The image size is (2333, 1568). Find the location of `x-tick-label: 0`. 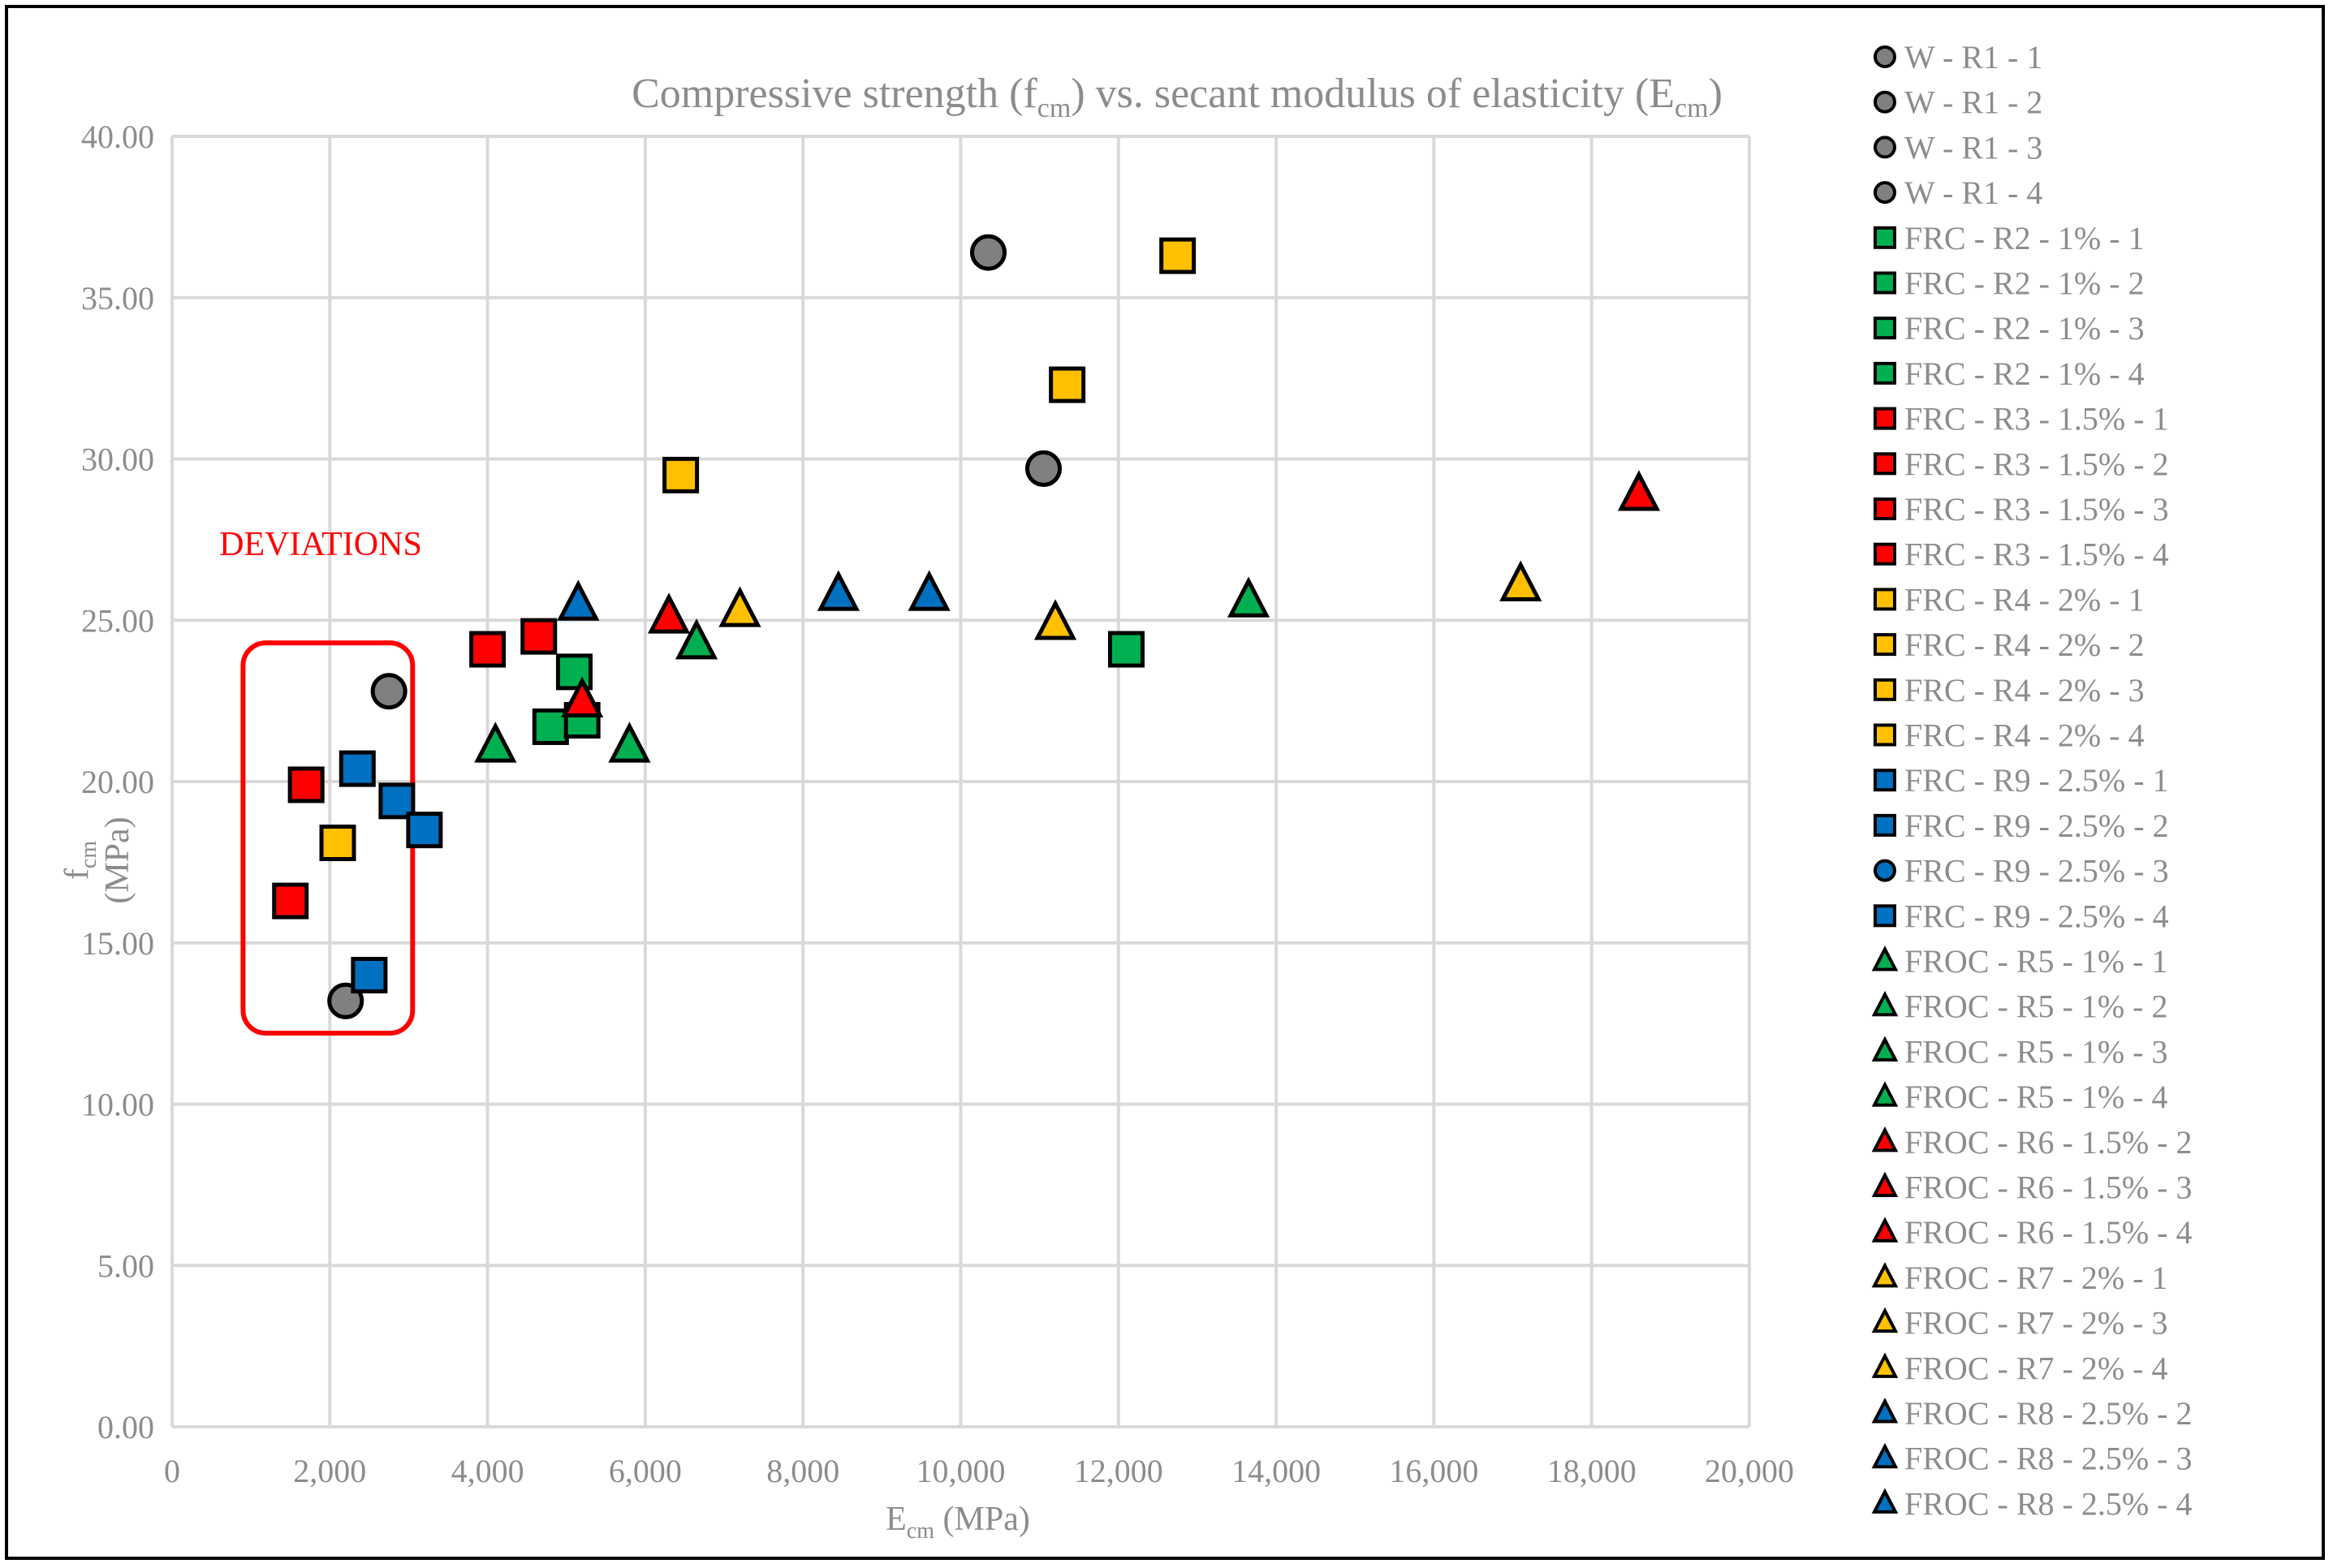

x-tick-label: 0 is located at coordinates (172, 1471).